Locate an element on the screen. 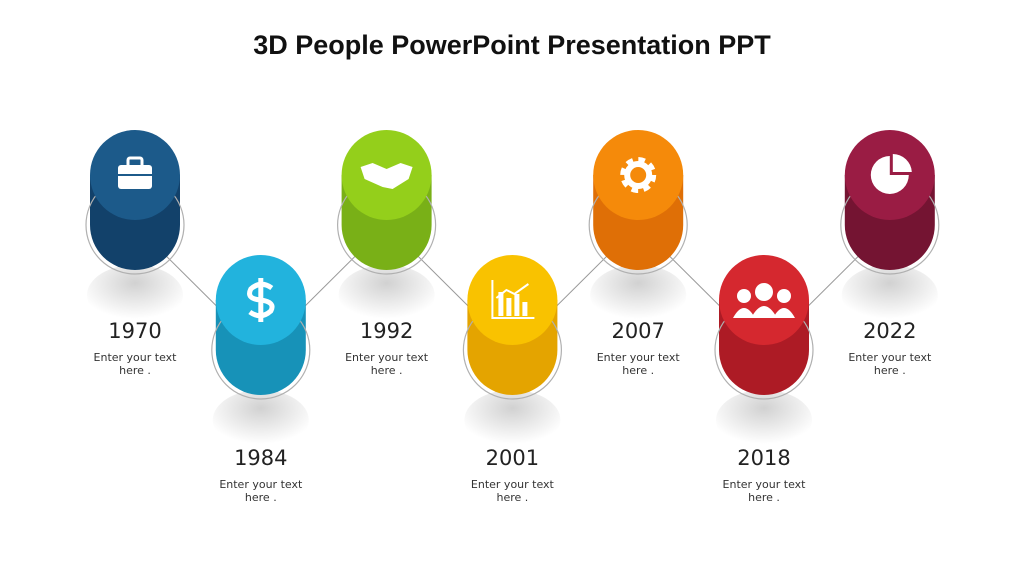  year-label: 2018 is located at coordinates (764, 458).